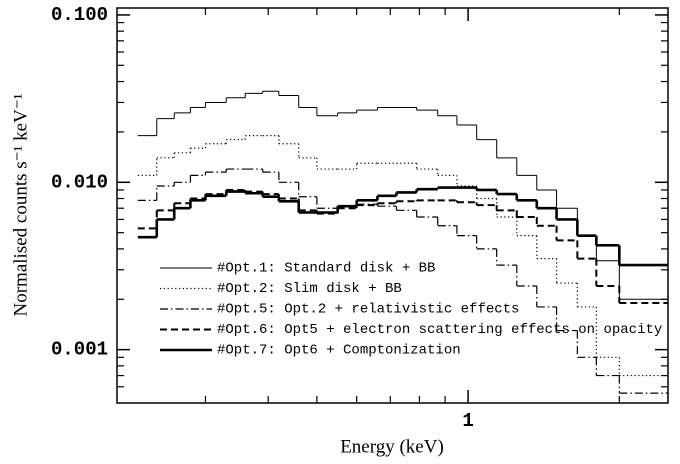 The width and height of the screenshot is (680, 464). Describe the element at coordinates (467, 421) in the screenshot. I see `x-tick-label: 1` at that location.